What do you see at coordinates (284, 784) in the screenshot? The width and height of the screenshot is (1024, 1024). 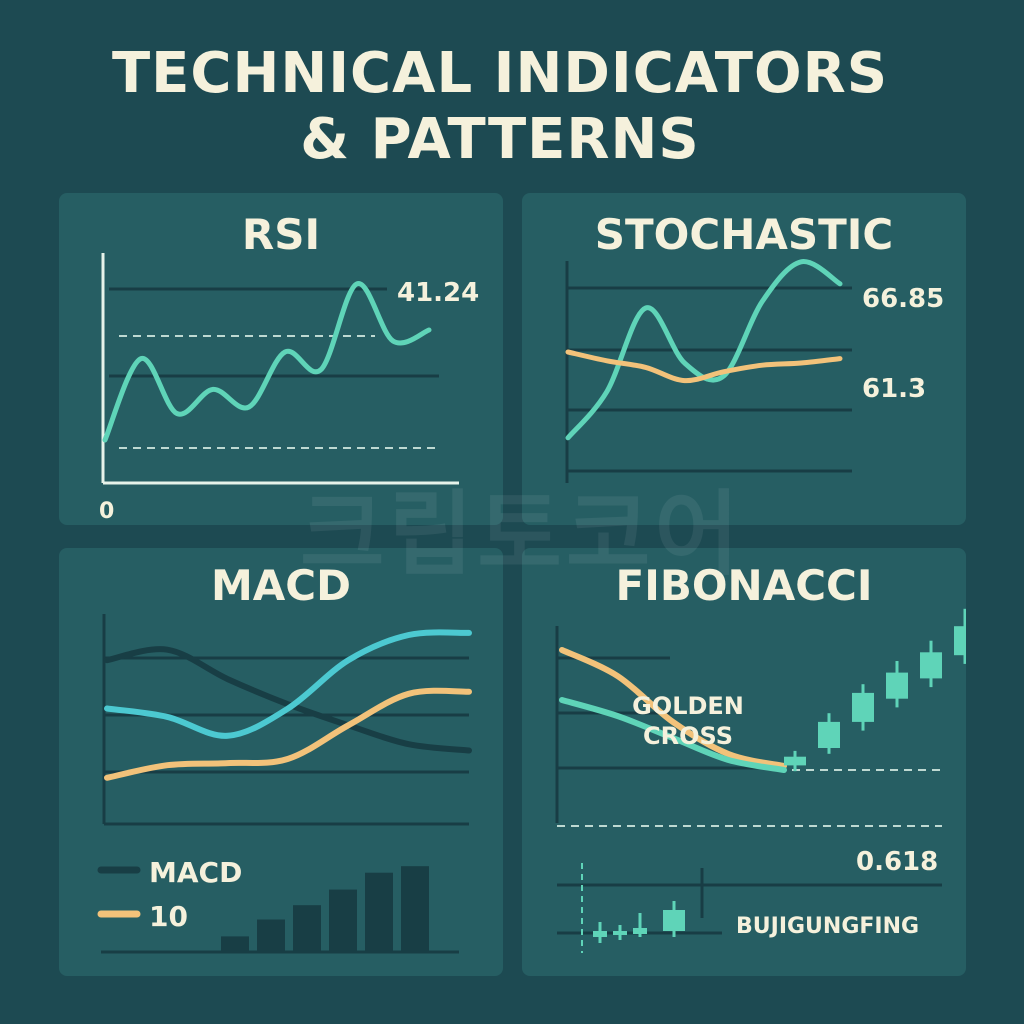 I see `macd-chart: MACD 10` at bounding box center [284, 784].